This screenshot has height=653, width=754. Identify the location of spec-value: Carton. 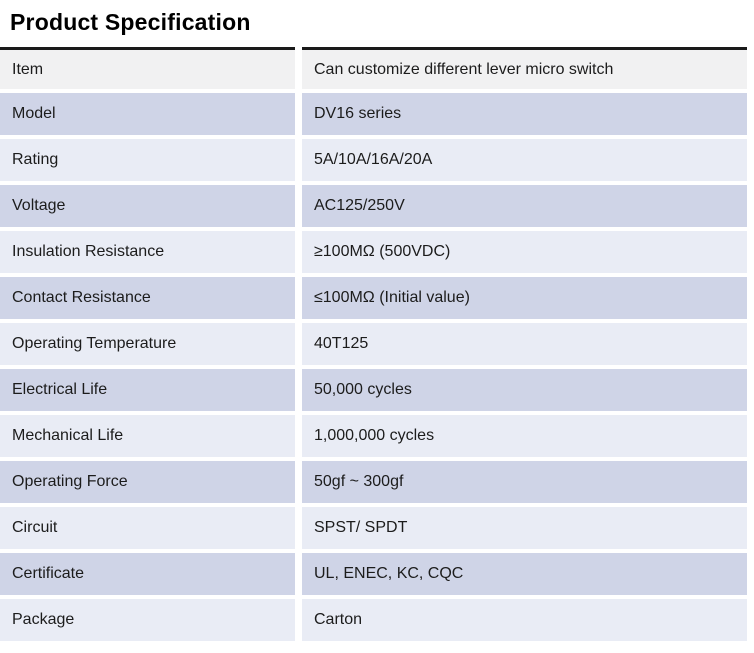
(524, 620).